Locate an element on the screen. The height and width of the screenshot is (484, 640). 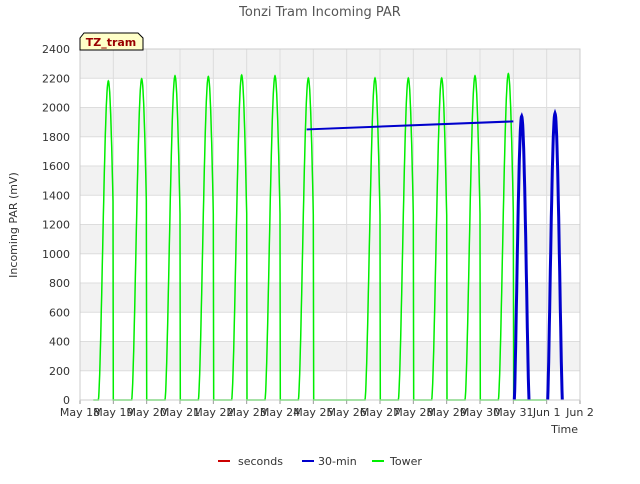
legend-label-seconds: seconds is located at coordinates (260, 461).